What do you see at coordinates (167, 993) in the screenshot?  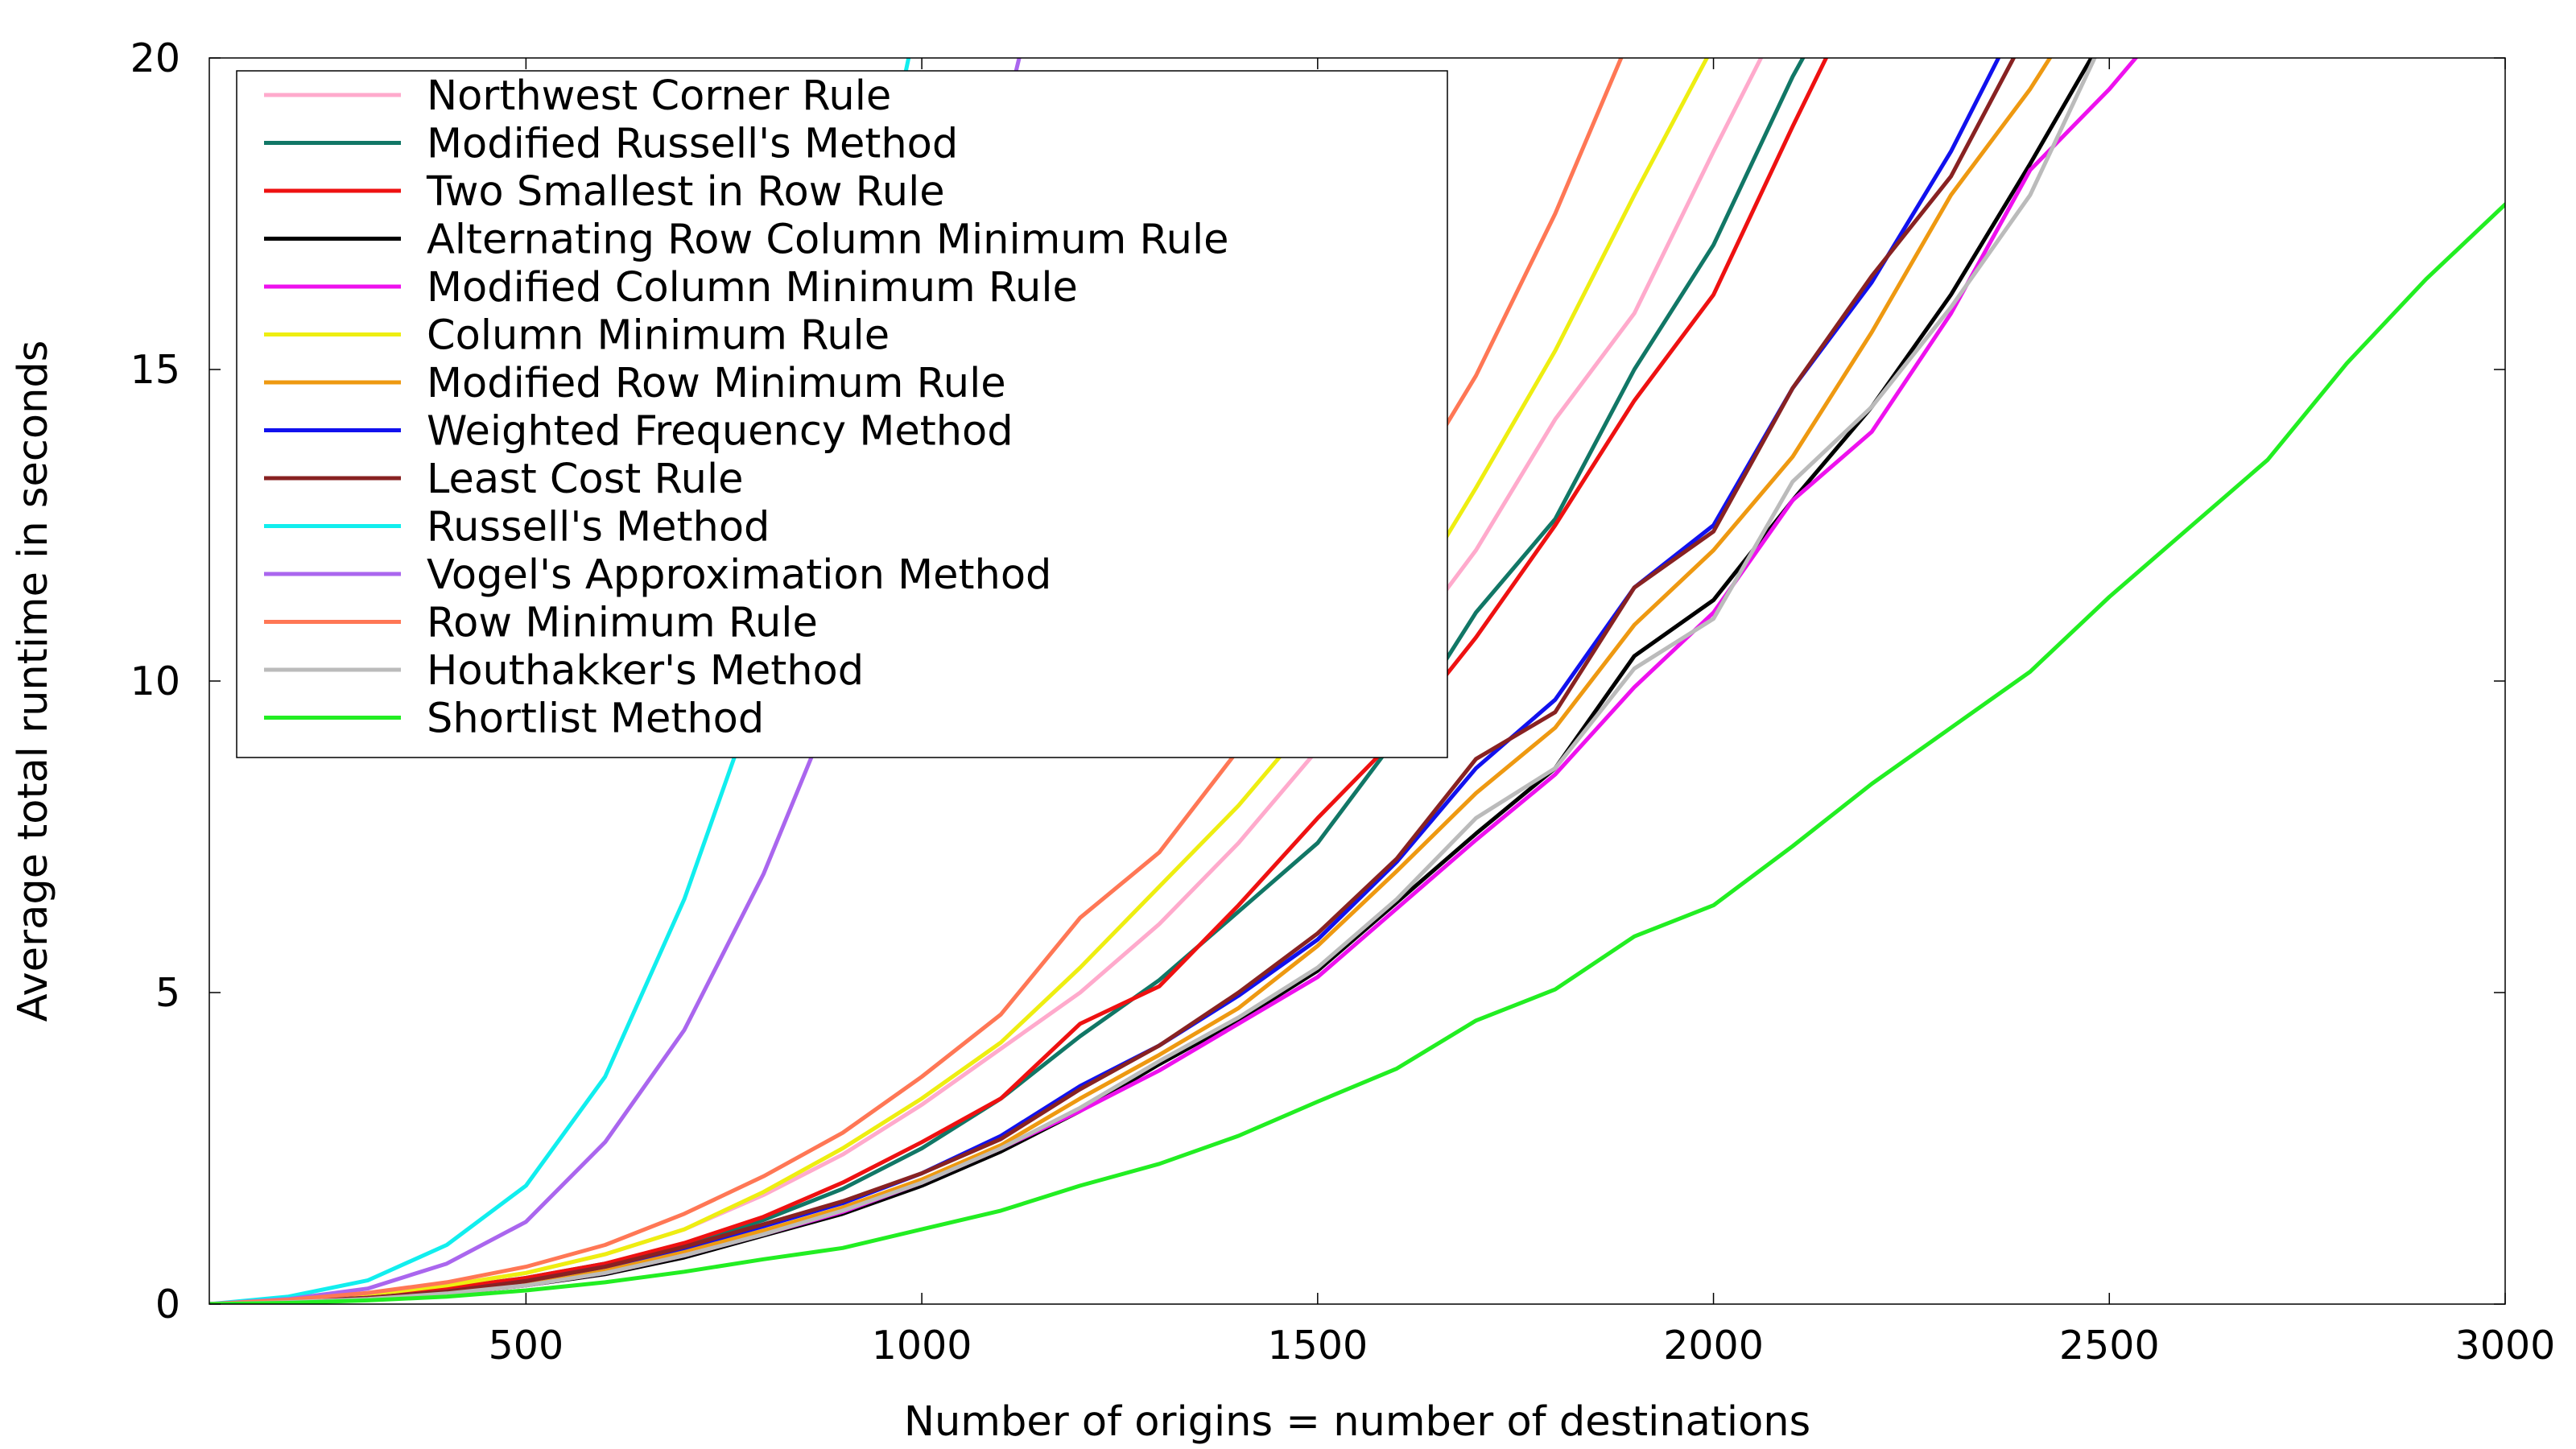 I see `y-tick-label: 5` at bounding box center [167, 993].